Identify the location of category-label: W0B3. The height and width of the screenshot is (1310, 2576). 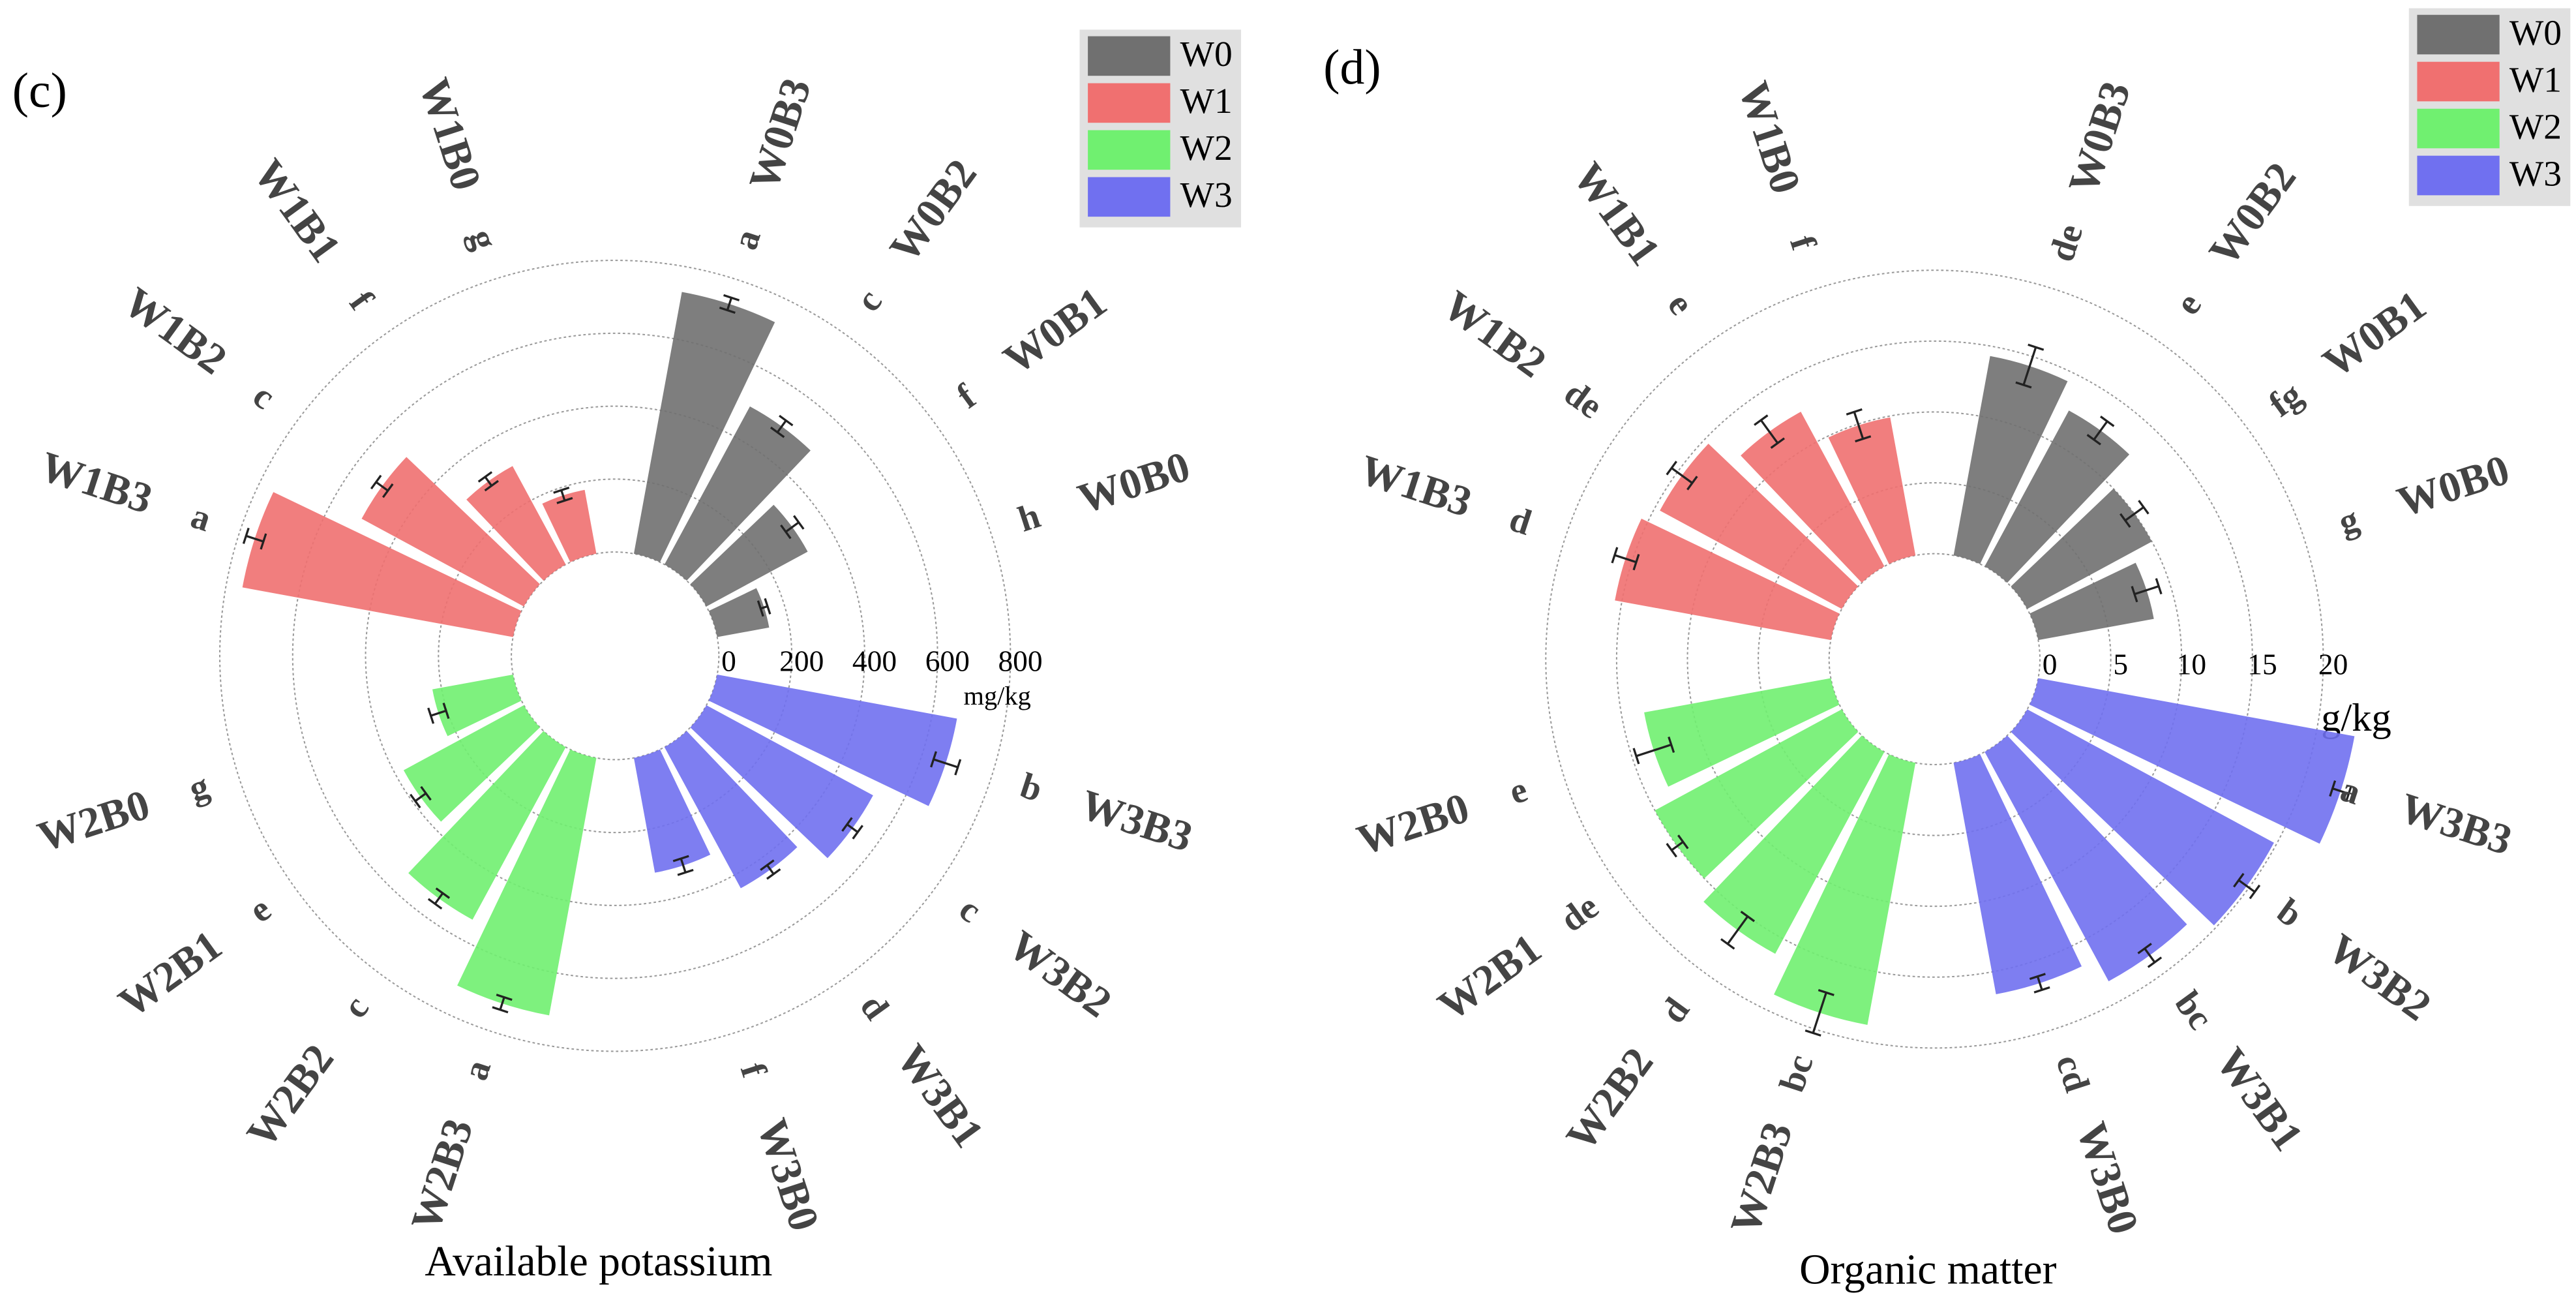
(2099, 137).